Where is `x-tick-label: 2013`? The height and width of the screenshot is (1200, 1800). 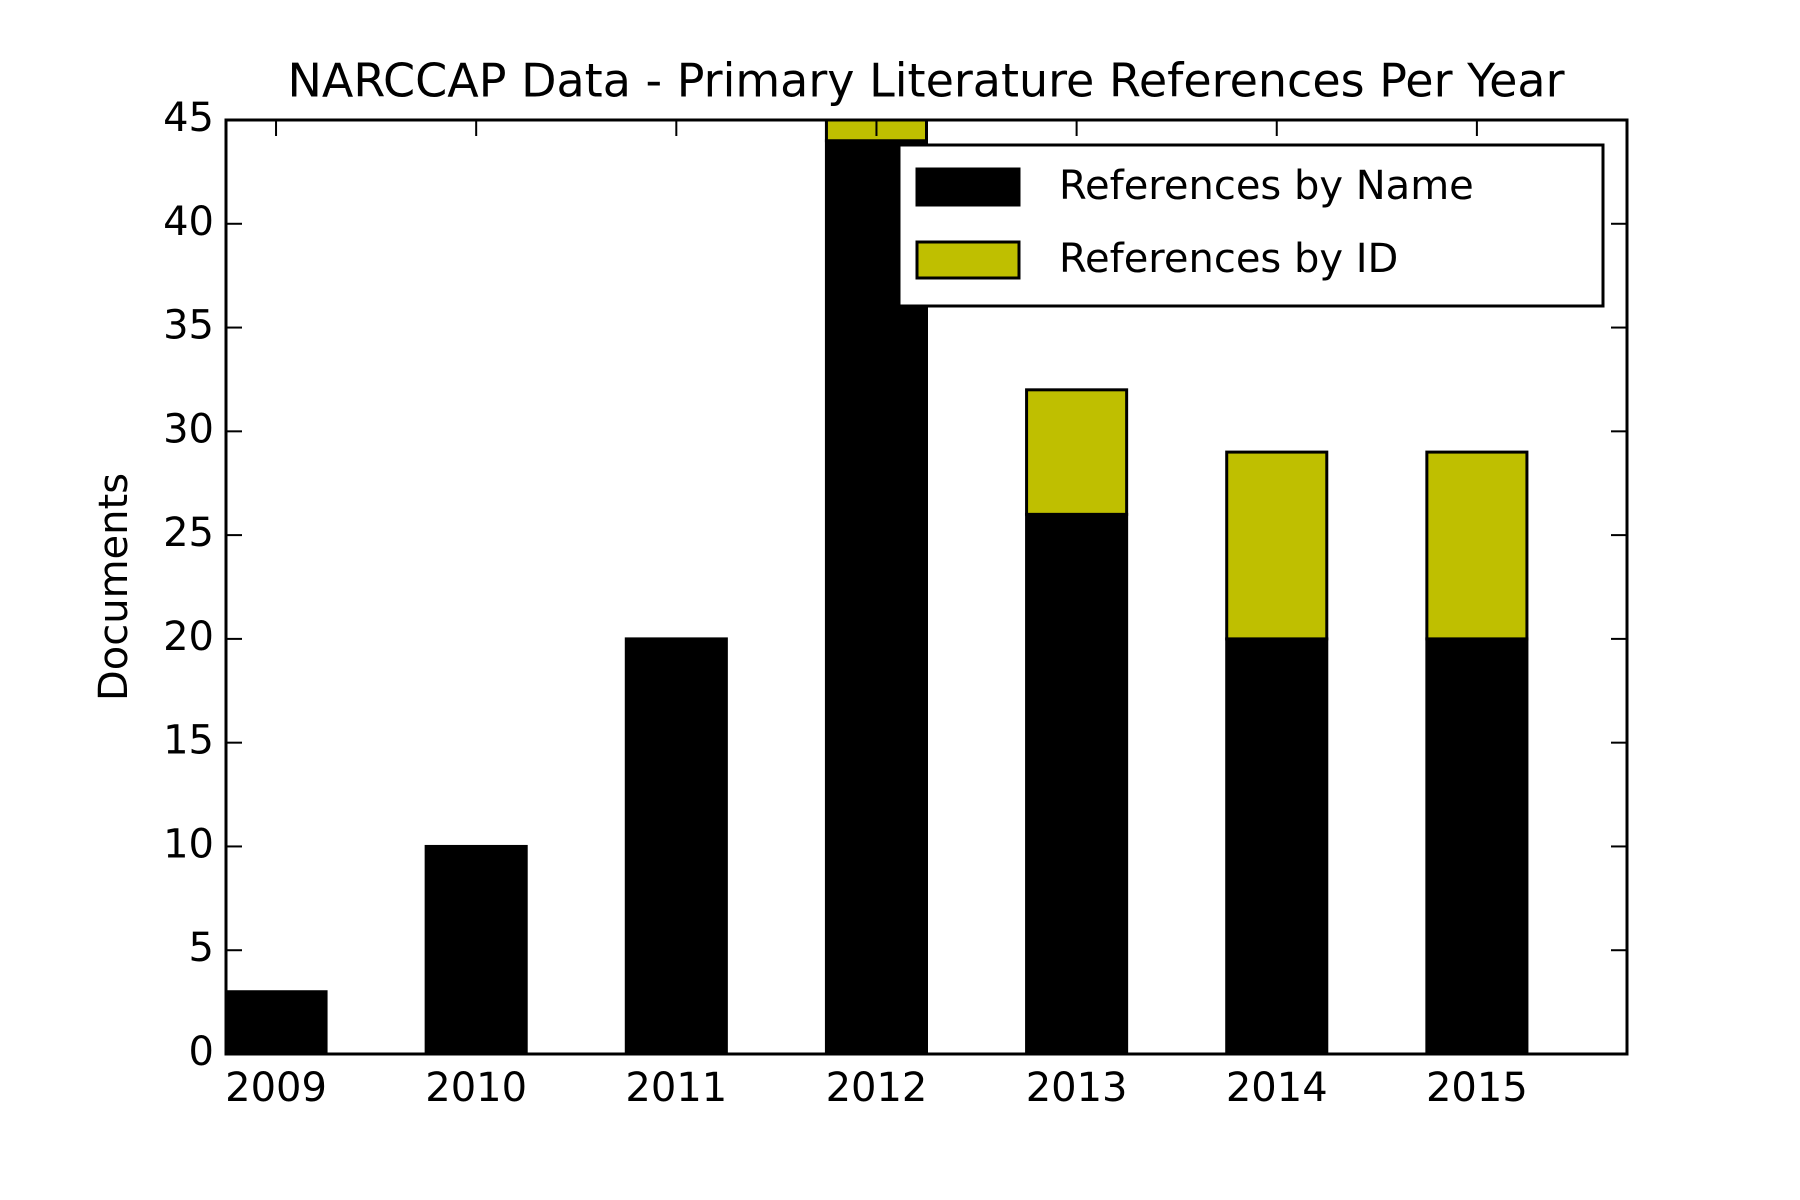
x-tick-label: 2013 is located at coordinates (1077, 1088).